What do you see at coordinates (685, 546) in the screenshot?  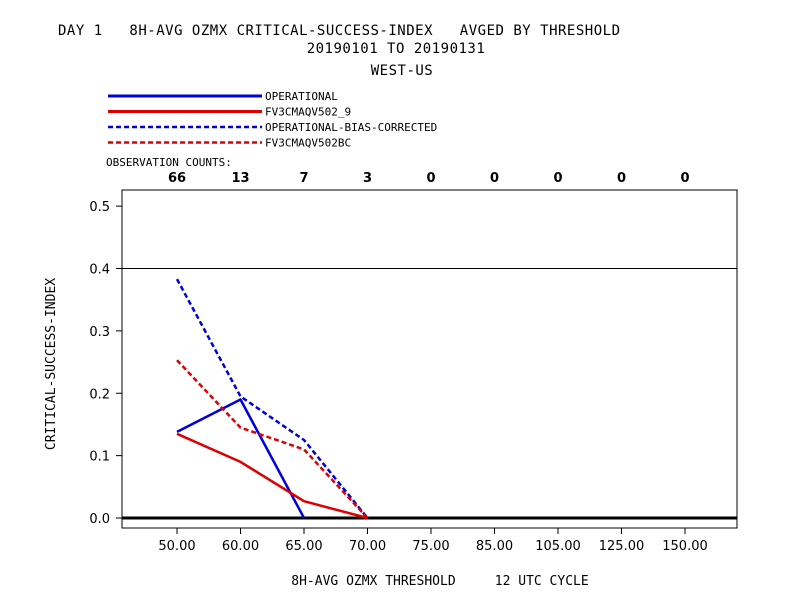 I see `x-tick-label: 150.00` at bounding box center [685, 546].